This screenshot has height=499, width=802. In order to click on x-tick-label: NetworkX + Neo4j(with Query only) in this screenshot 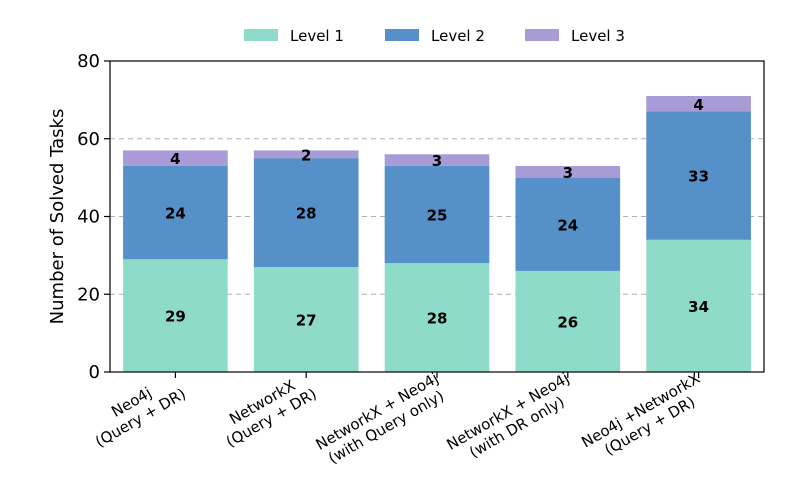, I will do `click(380, 418)`.